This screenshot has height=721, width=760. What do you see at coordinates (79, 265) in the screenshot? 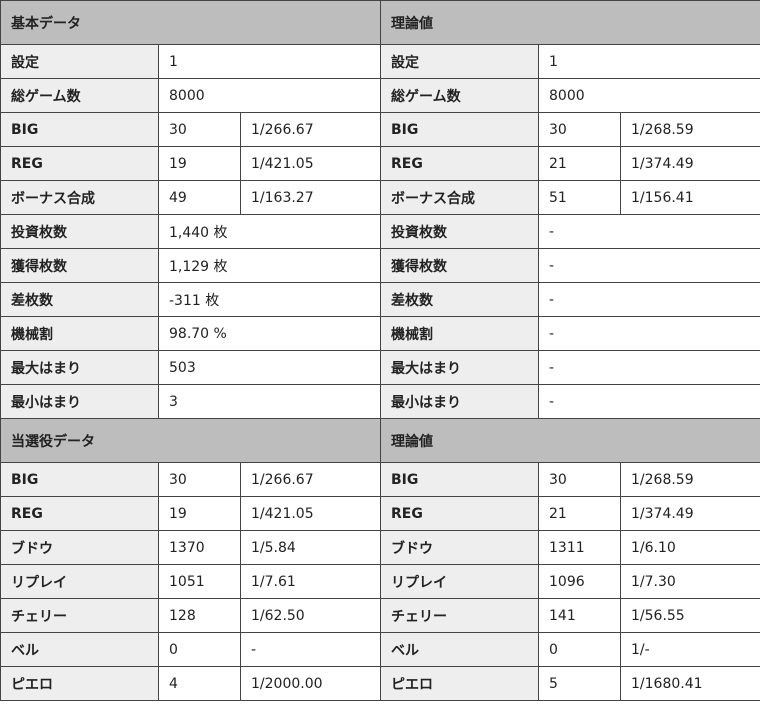
I see `row-label: 獲得枚数` at bounding box center [79, 265].